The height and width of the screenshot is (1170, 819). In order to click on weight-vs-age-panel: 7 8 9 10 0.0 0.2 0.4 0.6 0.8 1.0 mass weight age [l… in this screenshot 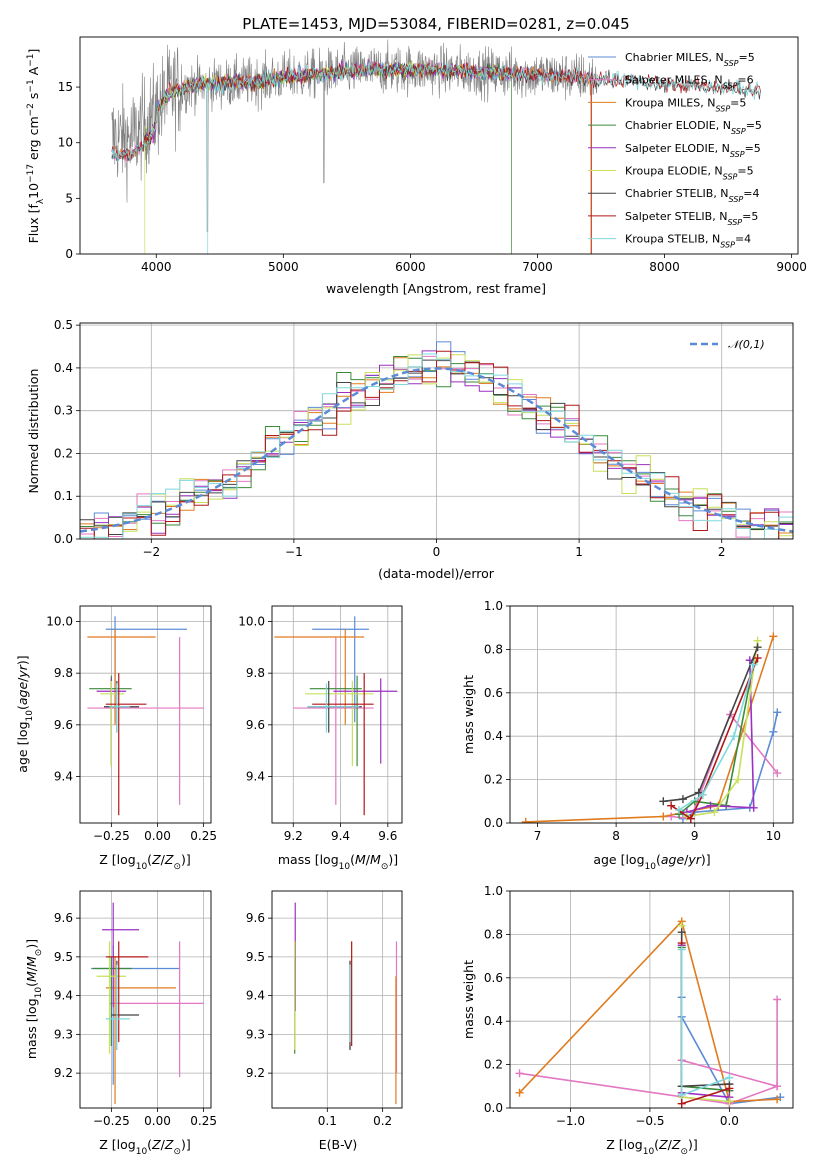, I will do `click(627, 735)`.